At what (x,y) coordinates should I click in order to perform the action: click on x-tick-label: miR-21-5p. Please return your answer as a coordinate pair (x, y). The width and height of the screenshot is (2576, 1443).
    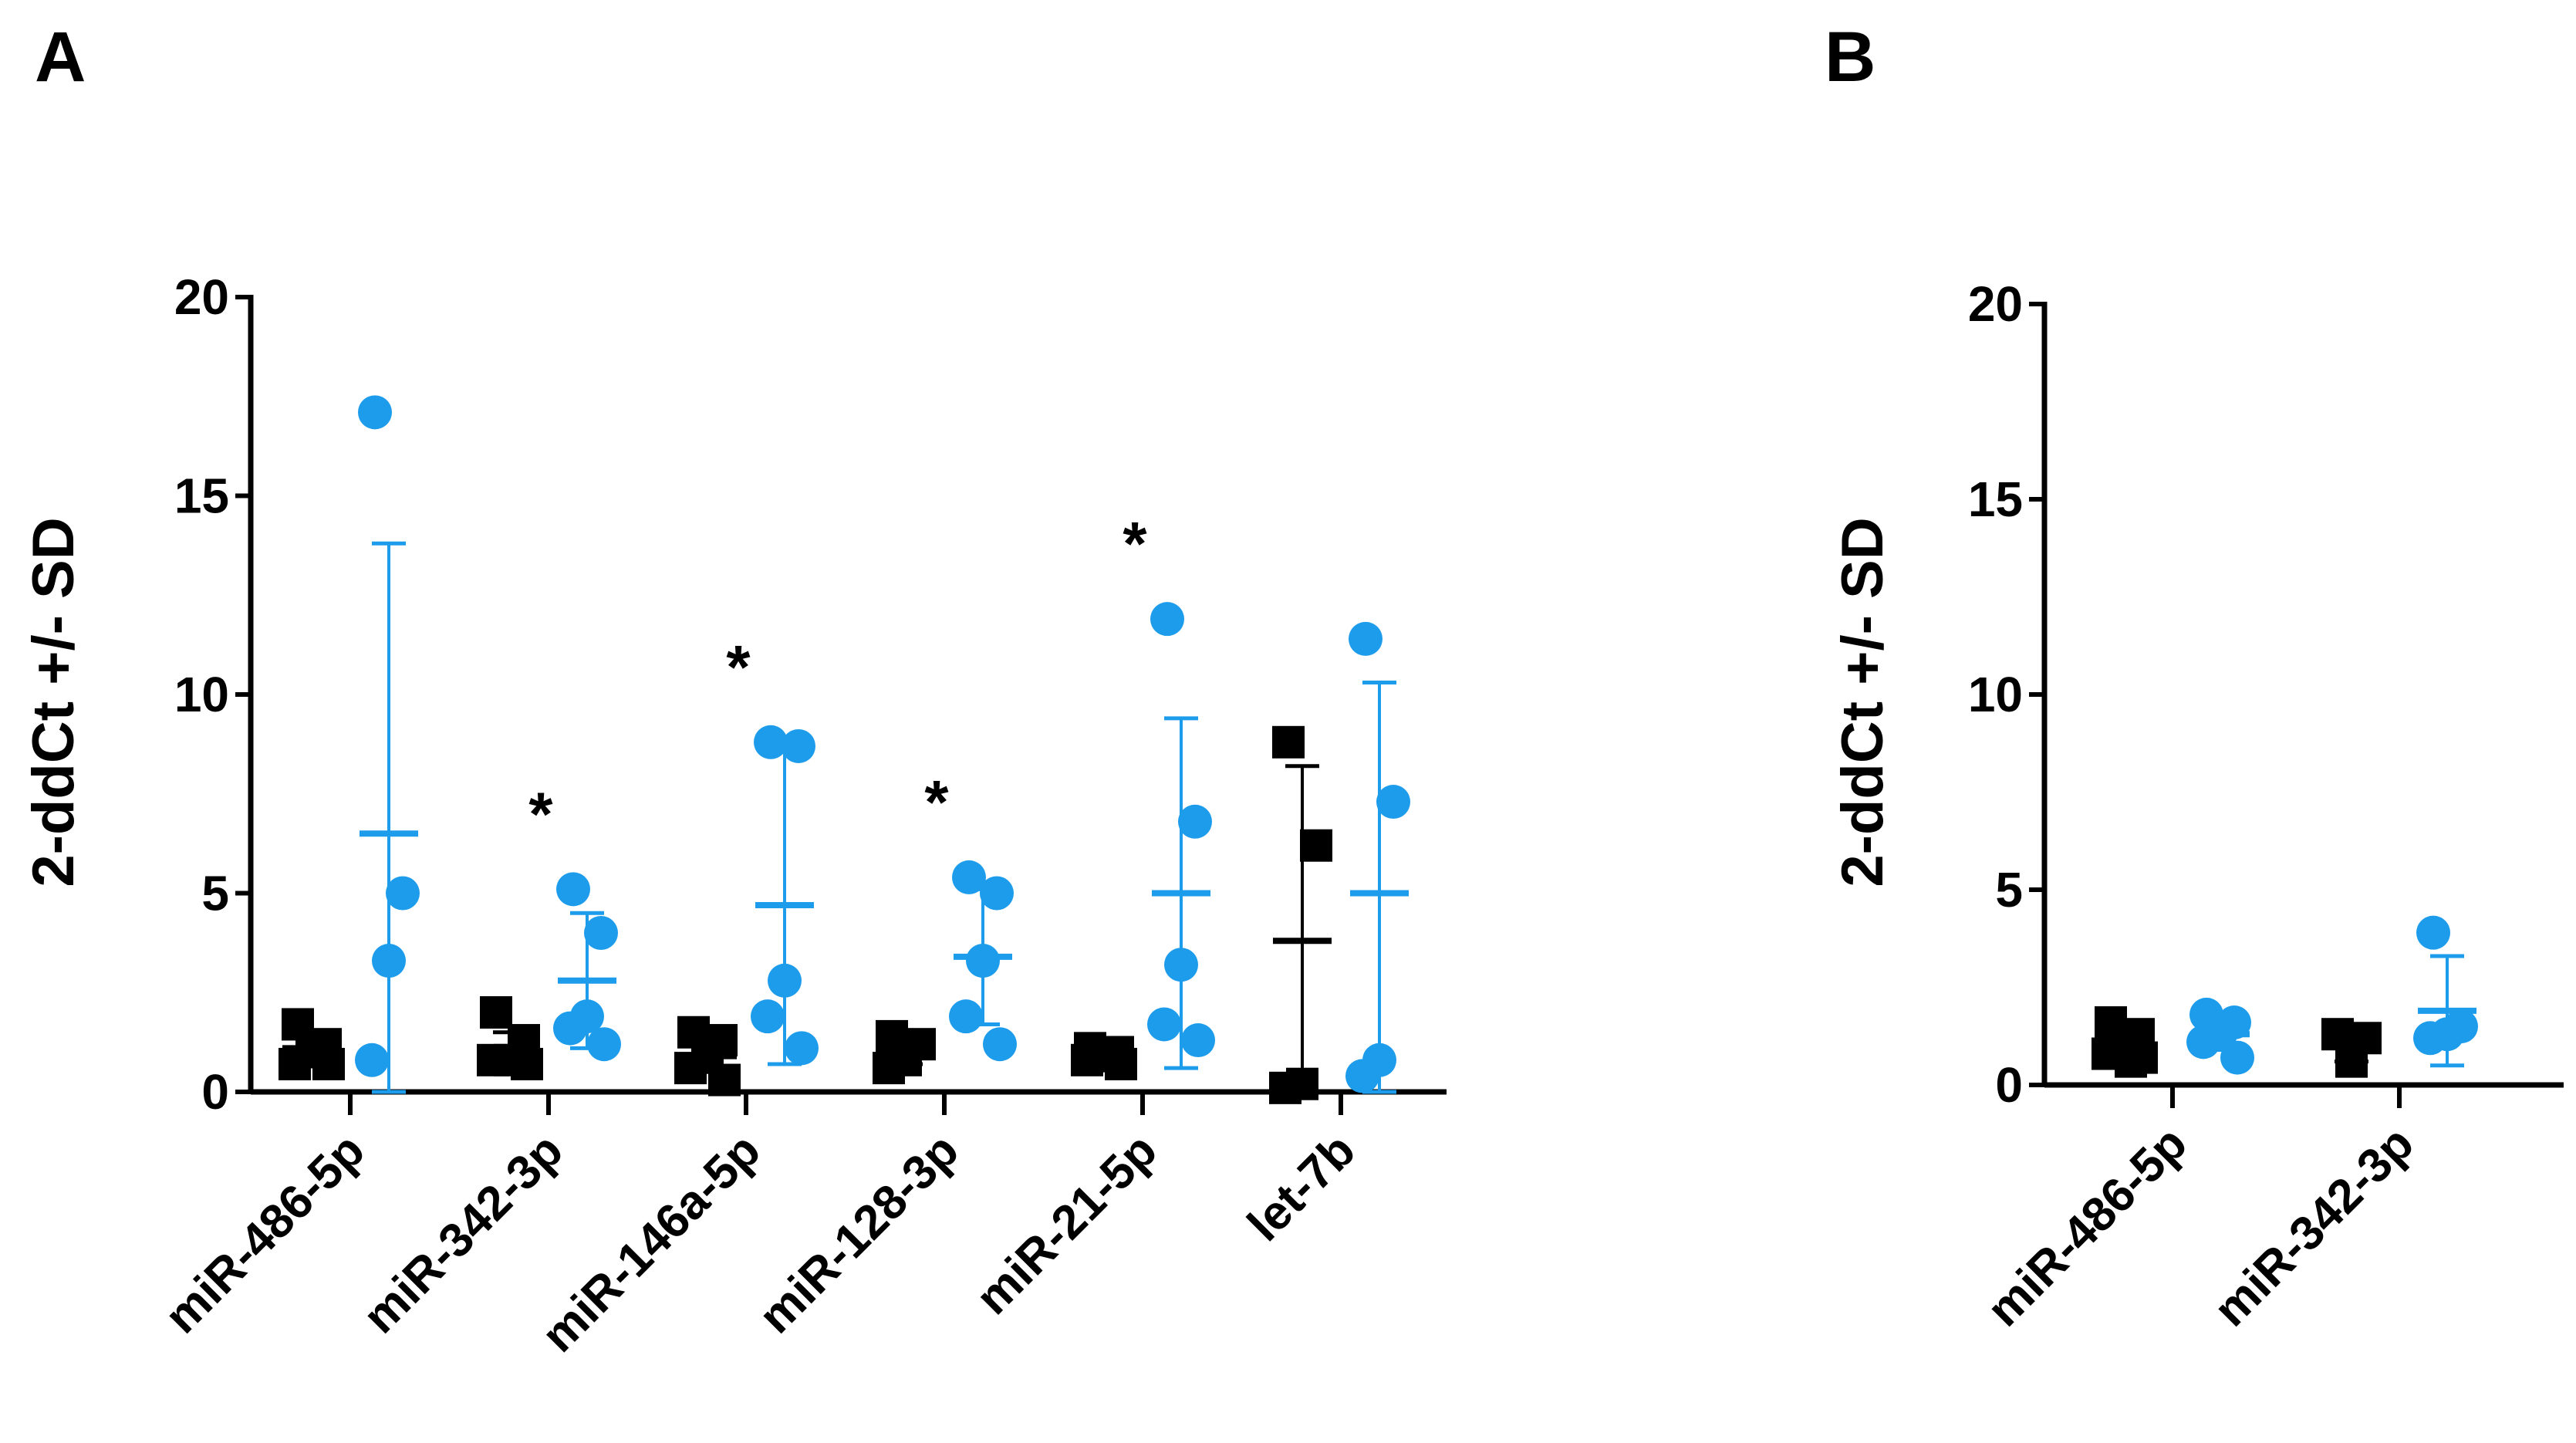
    Looking at the image, I should click on (1066, 1224).